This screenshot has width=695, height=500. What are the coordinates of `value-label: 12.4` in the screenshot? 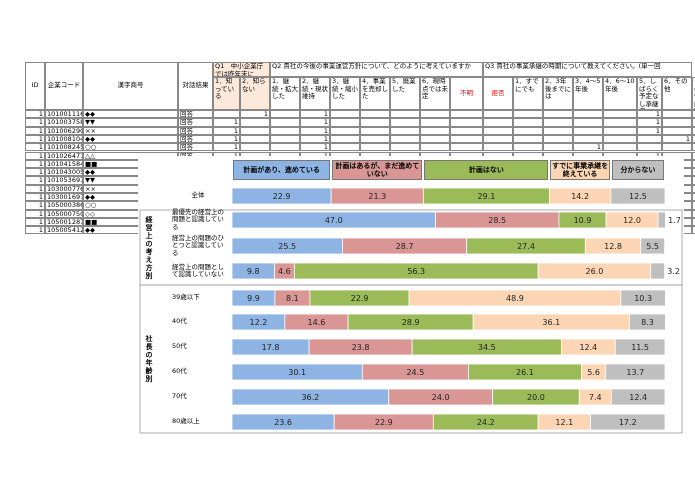 It's located at (638, 397).